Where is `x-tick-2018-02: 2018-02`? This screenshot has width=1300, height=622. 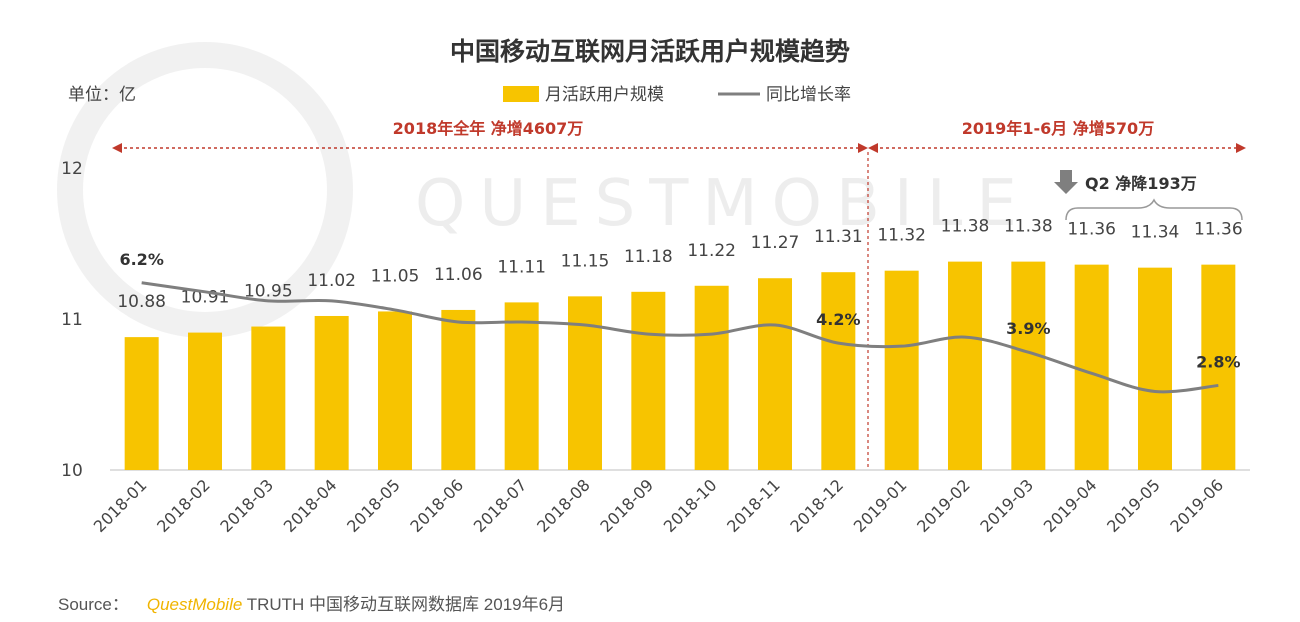
x-tick-2018-02: 2018-02 is located at coordinates (183, 505).